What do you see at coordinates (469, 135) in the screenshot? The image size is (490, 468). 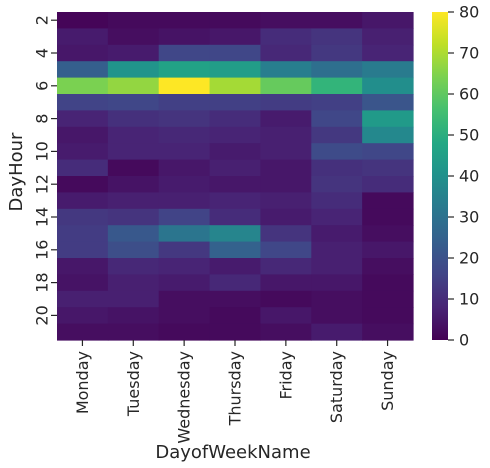 I see `colorbar-tick-label: 50` at bounding box center [469, 135].